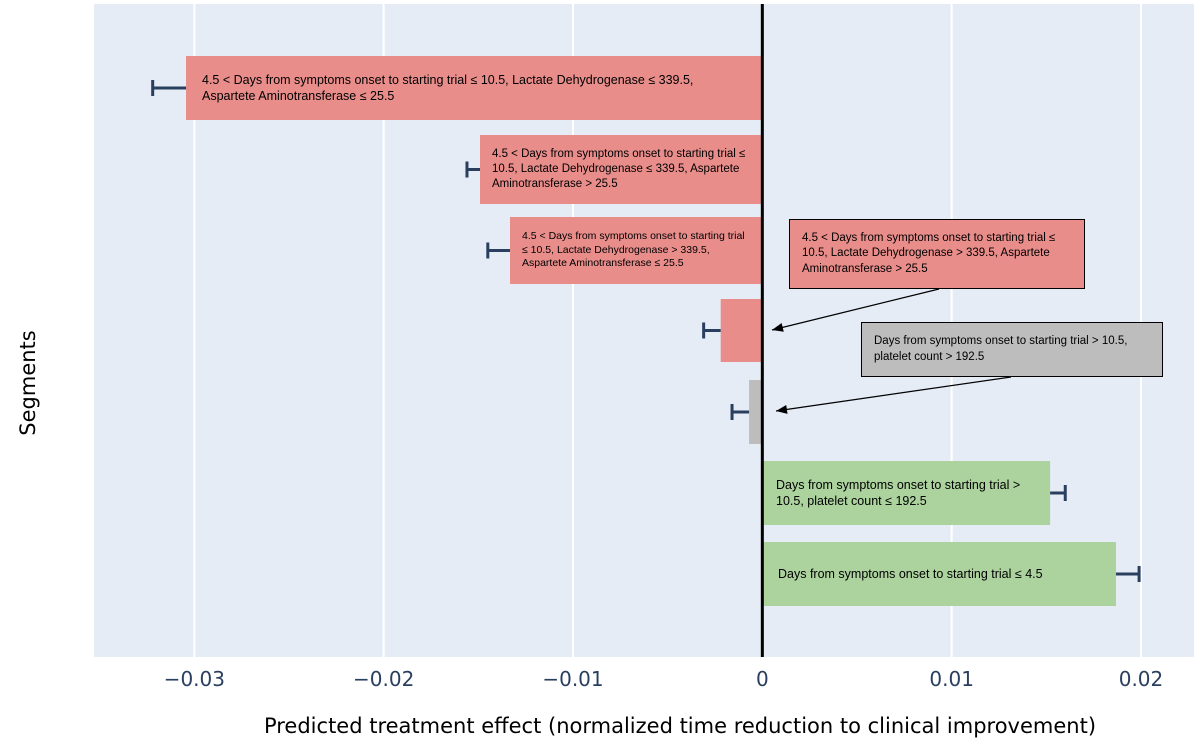  Describe the element at coordinates (951, 679) in the screenshot. I see `x-tick-label: 0.01` at that location.